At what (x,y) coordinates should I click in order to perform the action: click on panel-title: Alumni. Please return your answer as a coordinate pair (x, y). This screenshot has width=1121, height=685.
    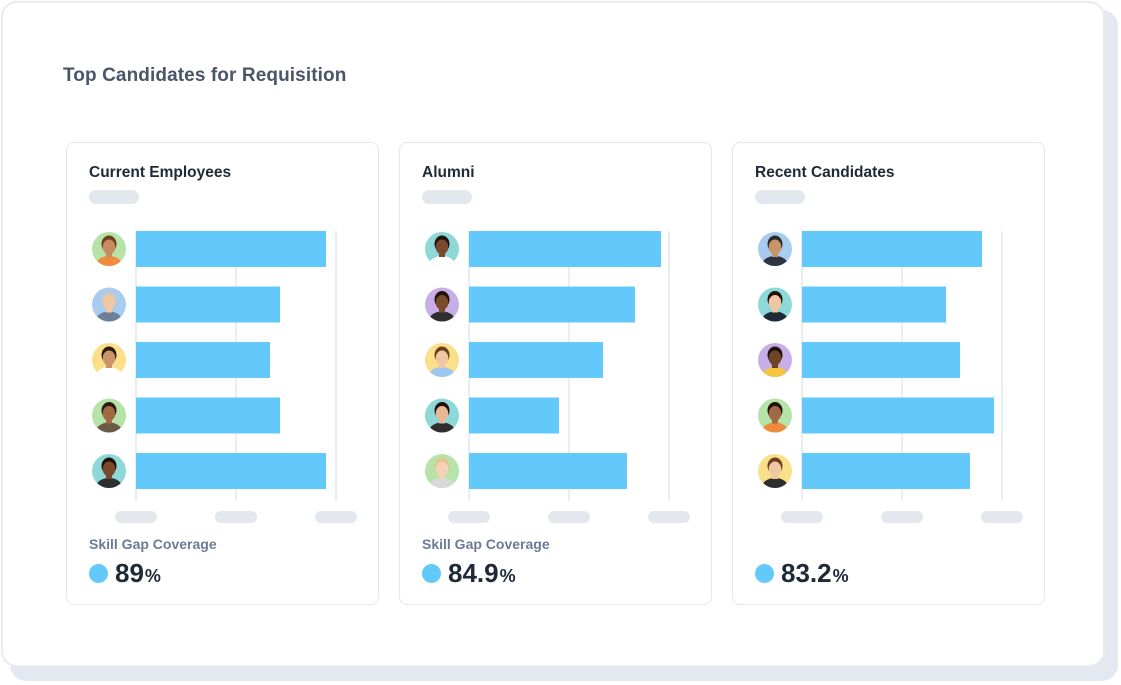
    Looking at the image, I should click on (448, 172).